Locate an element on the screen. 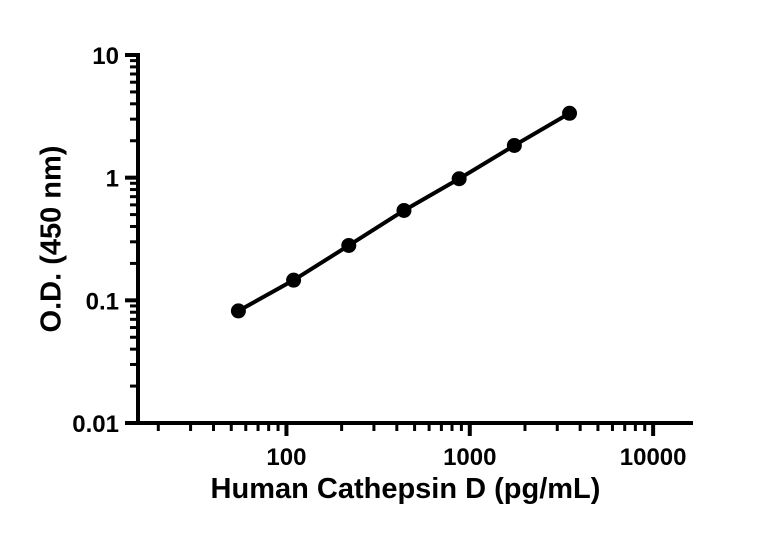 The image size is (768, 534). x-tick-label: 1000 is located at coordinates (469, 457).